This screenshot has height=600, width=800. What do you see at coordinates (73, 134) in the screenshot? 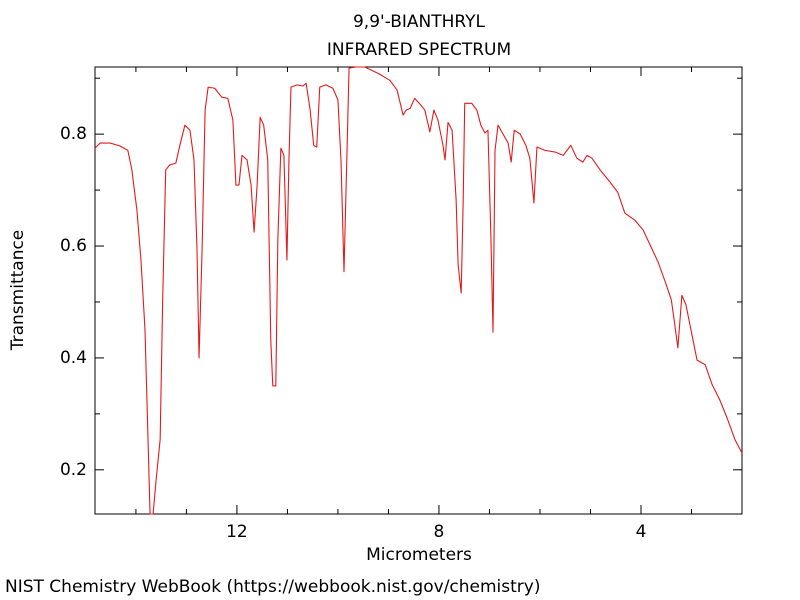
I see `y-tick-label: 0.8` at bounding box center [73, 134].